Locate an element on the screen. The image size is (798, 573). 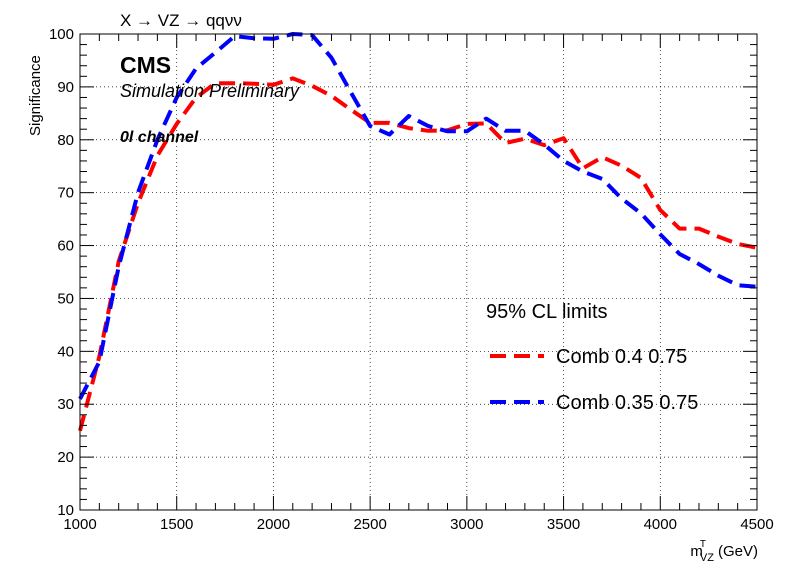
x-axis-label-unit: (GeV) is located at coordinates (738, 551).